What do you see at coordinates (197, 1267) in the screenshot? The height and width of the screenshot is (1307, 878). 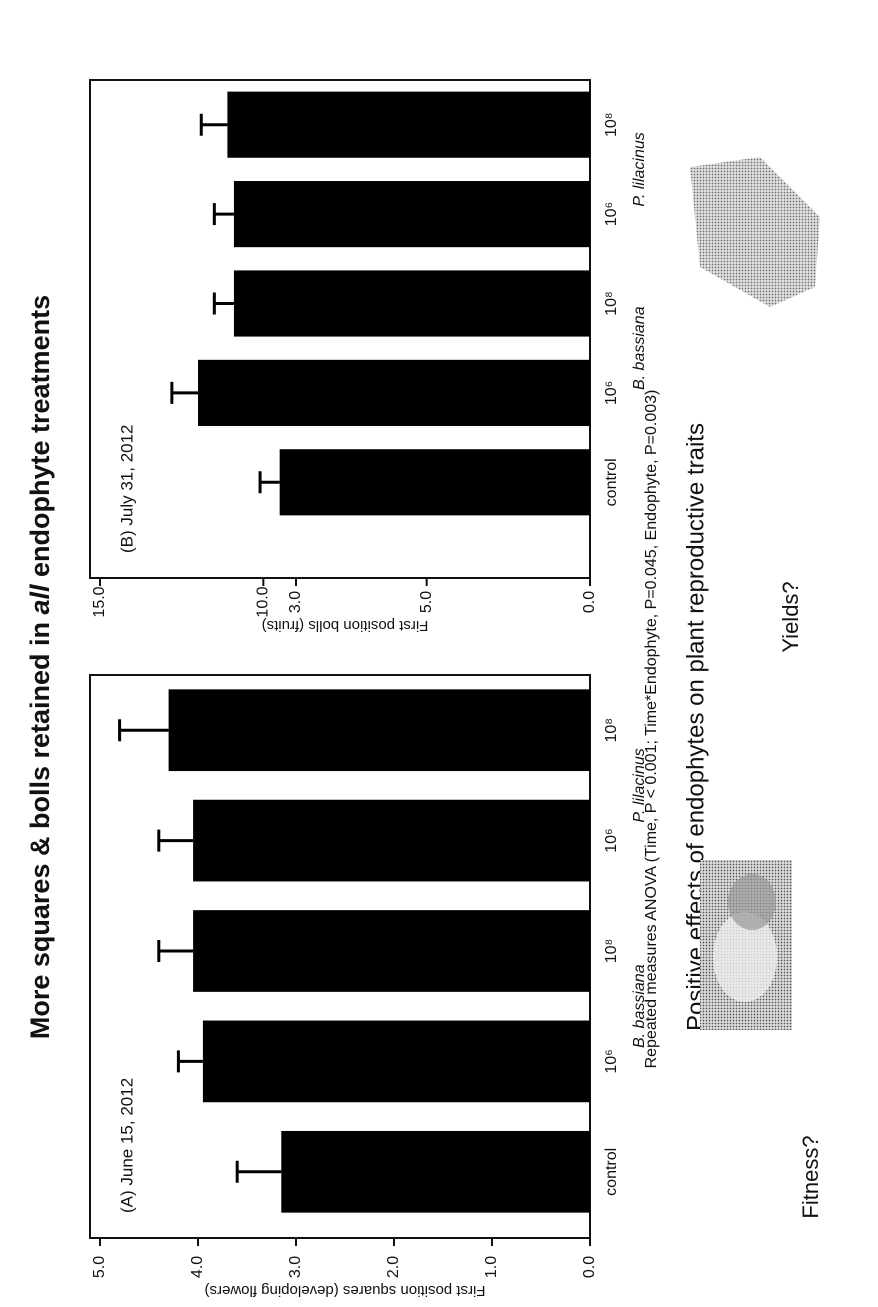 I see `y-tick-label: 4.0` at bounding box center [197, 1267].